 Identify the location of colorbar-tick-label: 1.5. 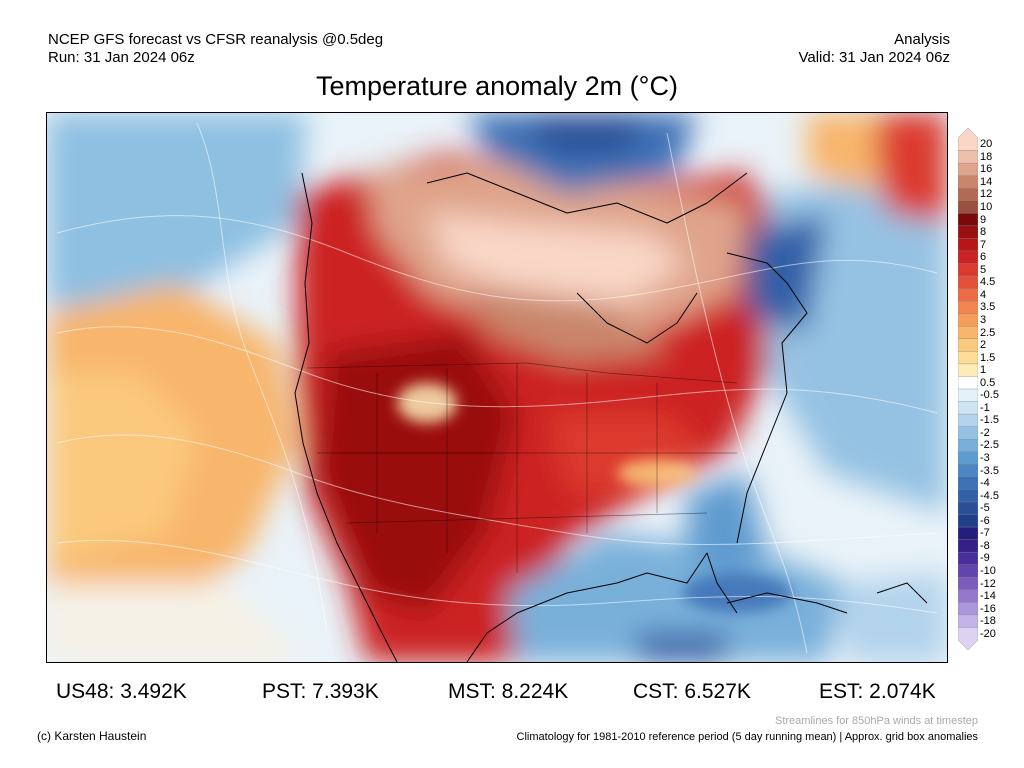
(988, 357).